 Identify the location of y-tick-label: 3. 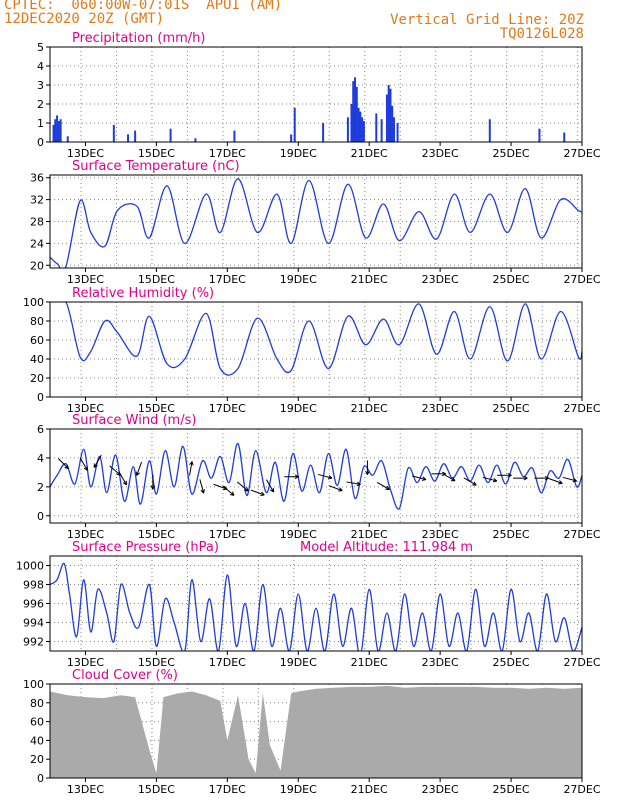
(40, 85).